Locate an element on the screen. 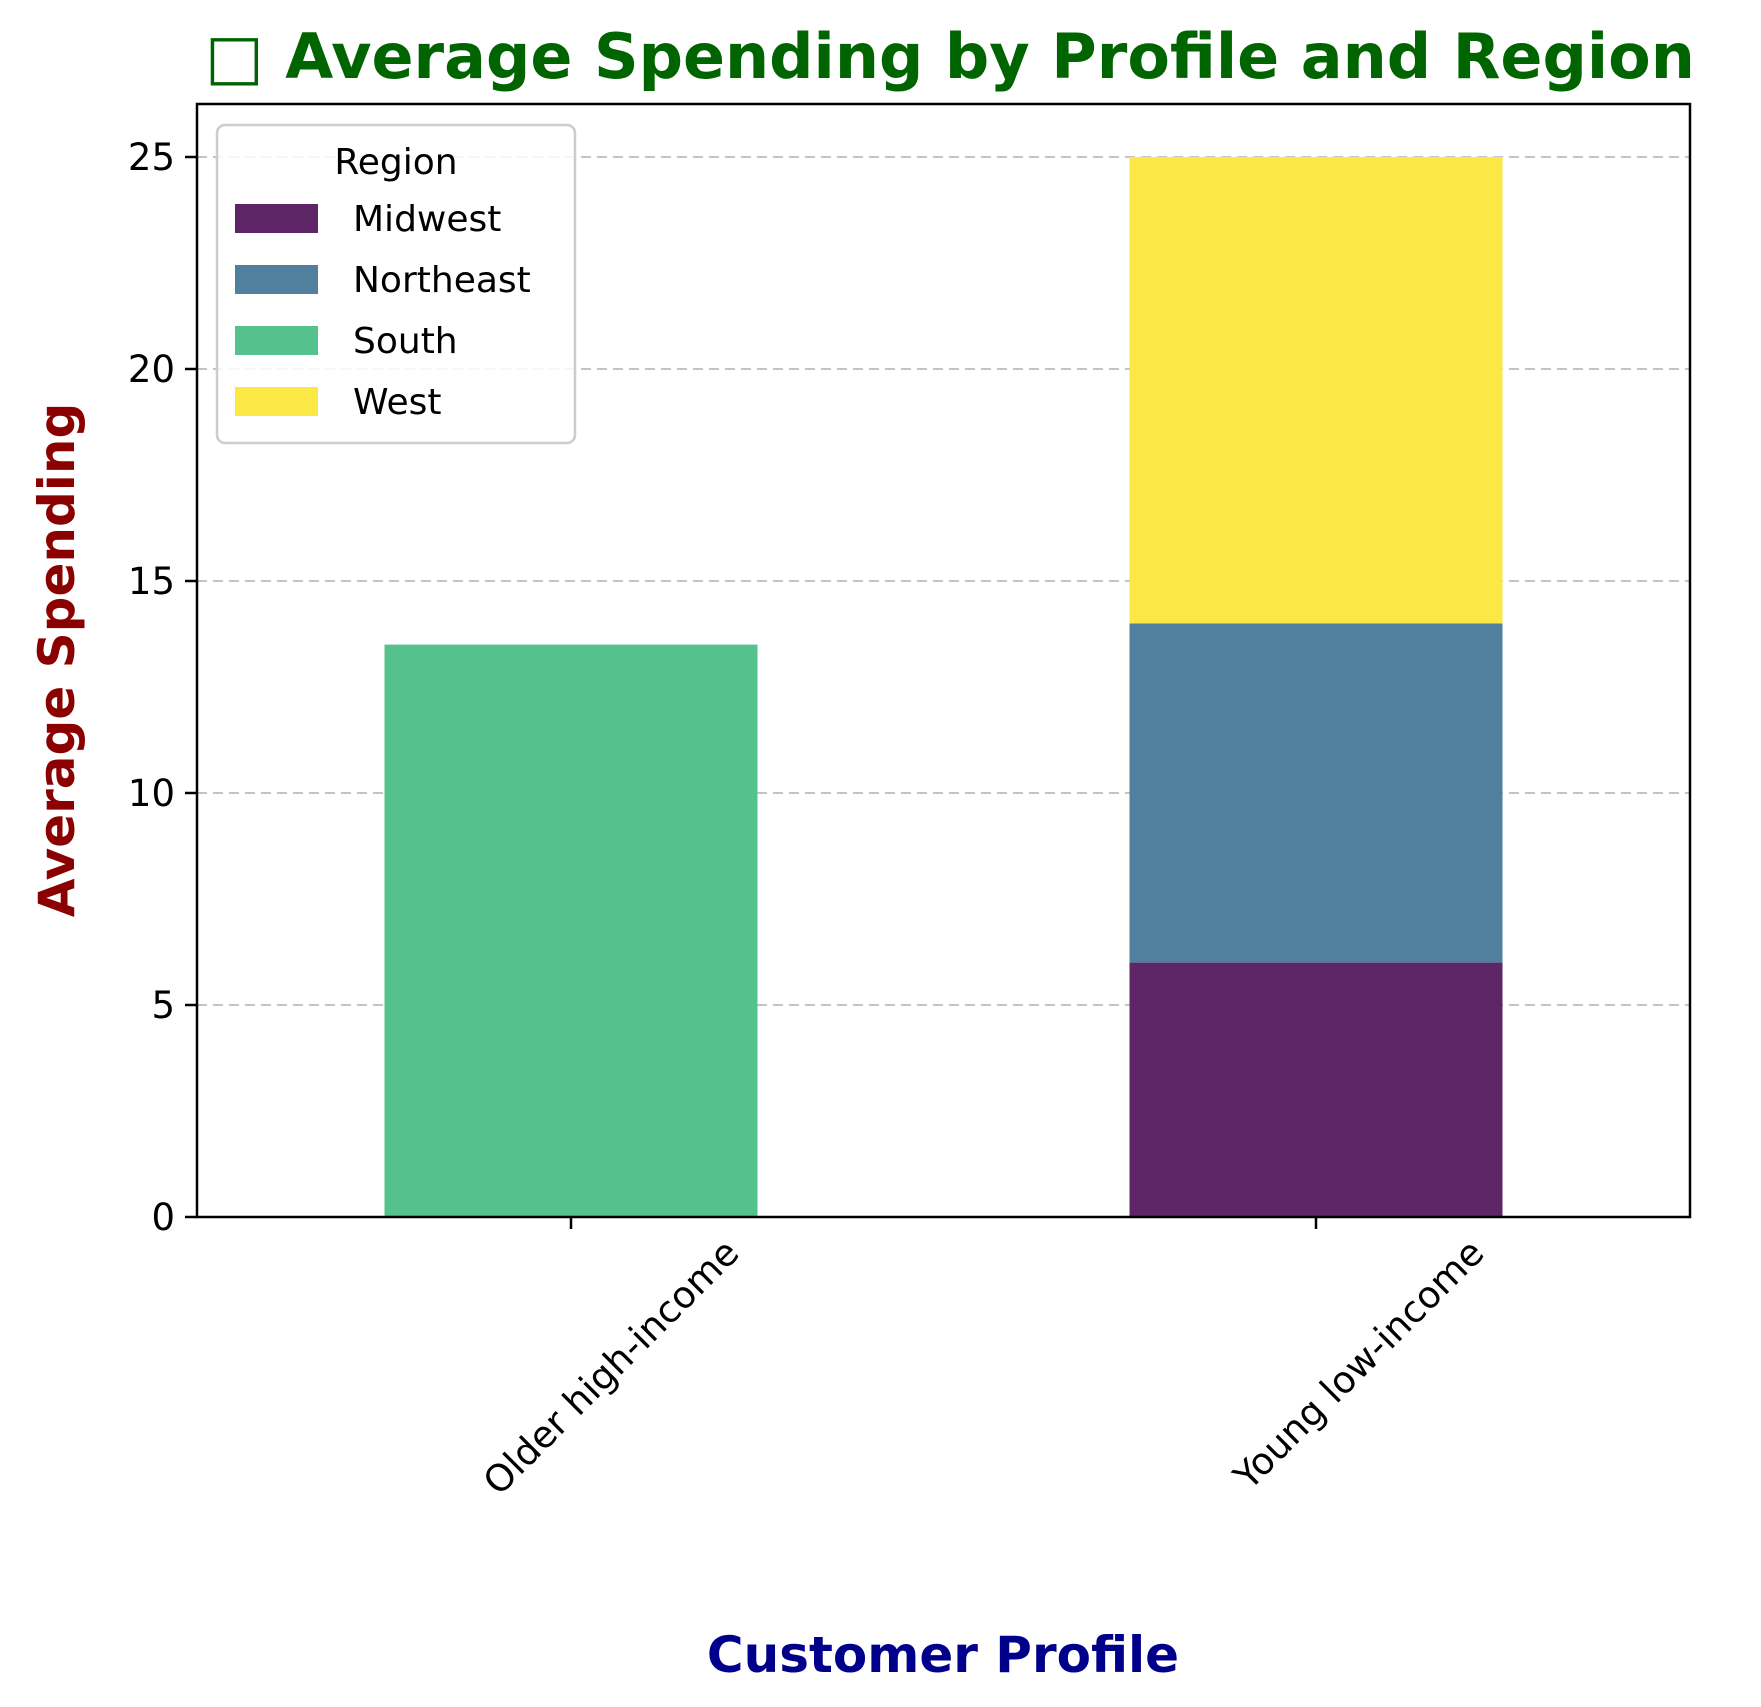 The height and width of the screenshot is (1707, 1761). legend: Region Midwest Northeast South West is located at coordinates (396, 284).